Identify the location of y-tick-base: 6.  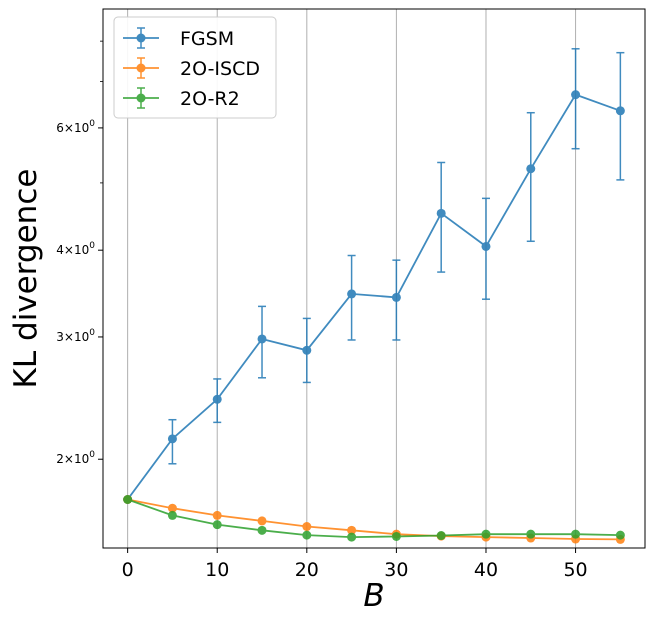
(60, 128).